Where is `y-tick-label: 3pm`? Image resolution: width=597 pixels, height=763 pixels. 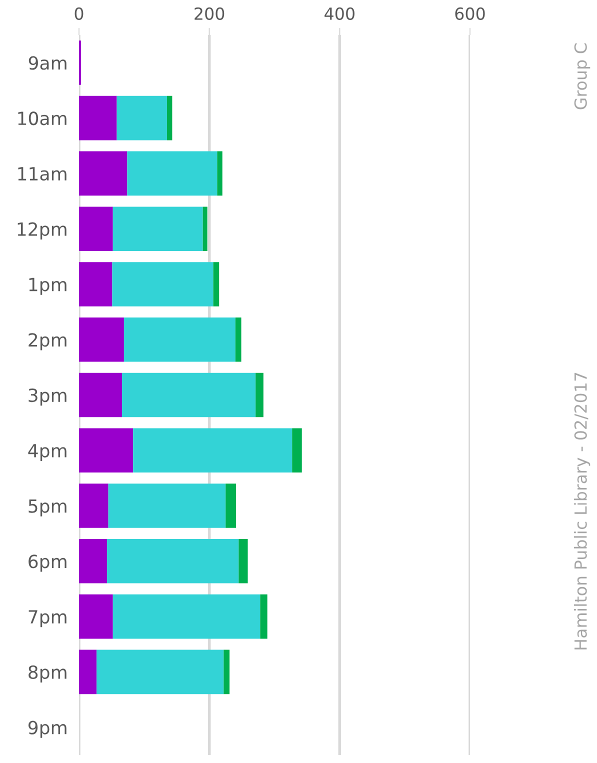 y-tick-label: 3pm is located at coordinates (47, 397).